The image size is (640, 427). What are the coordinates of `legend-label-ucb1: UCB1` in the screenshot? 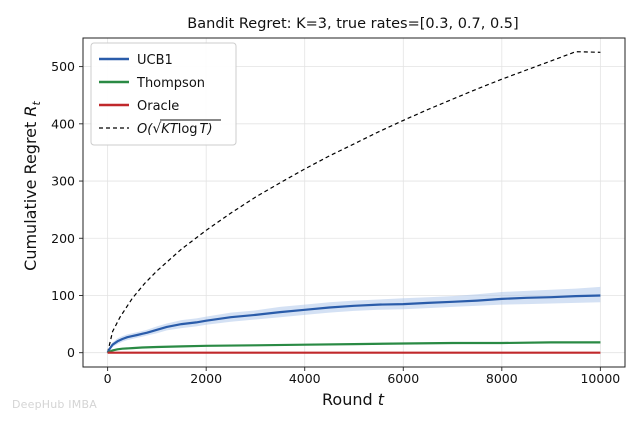 It's located at (155, 60).